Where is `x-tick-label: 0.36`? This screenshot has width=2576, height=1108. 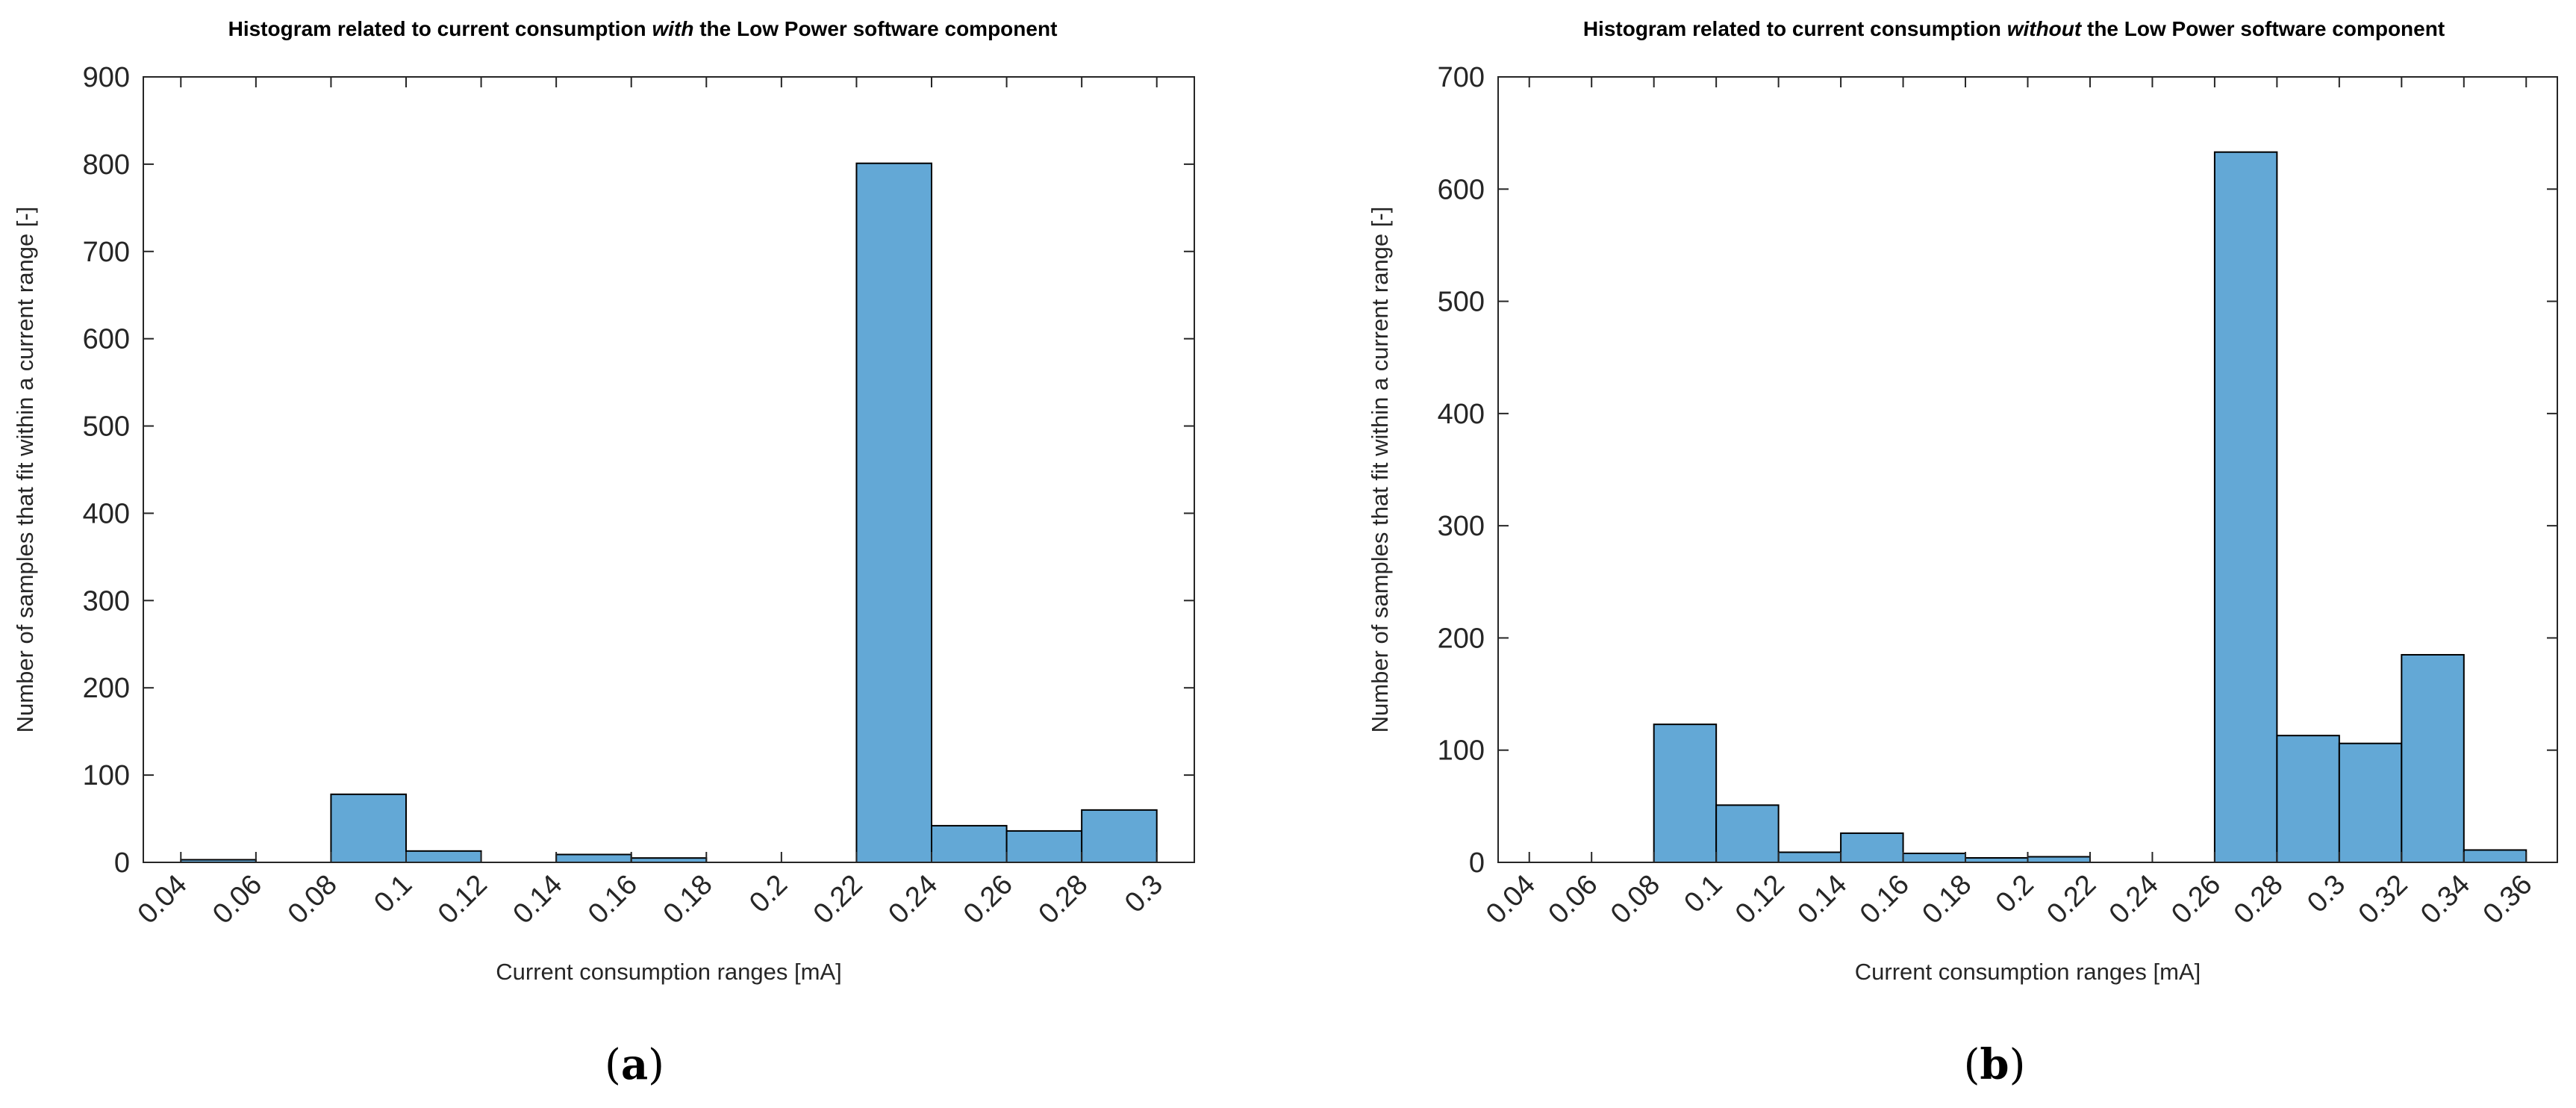
x-tick-label: 0.36 is located at coordinates (2508, 899).